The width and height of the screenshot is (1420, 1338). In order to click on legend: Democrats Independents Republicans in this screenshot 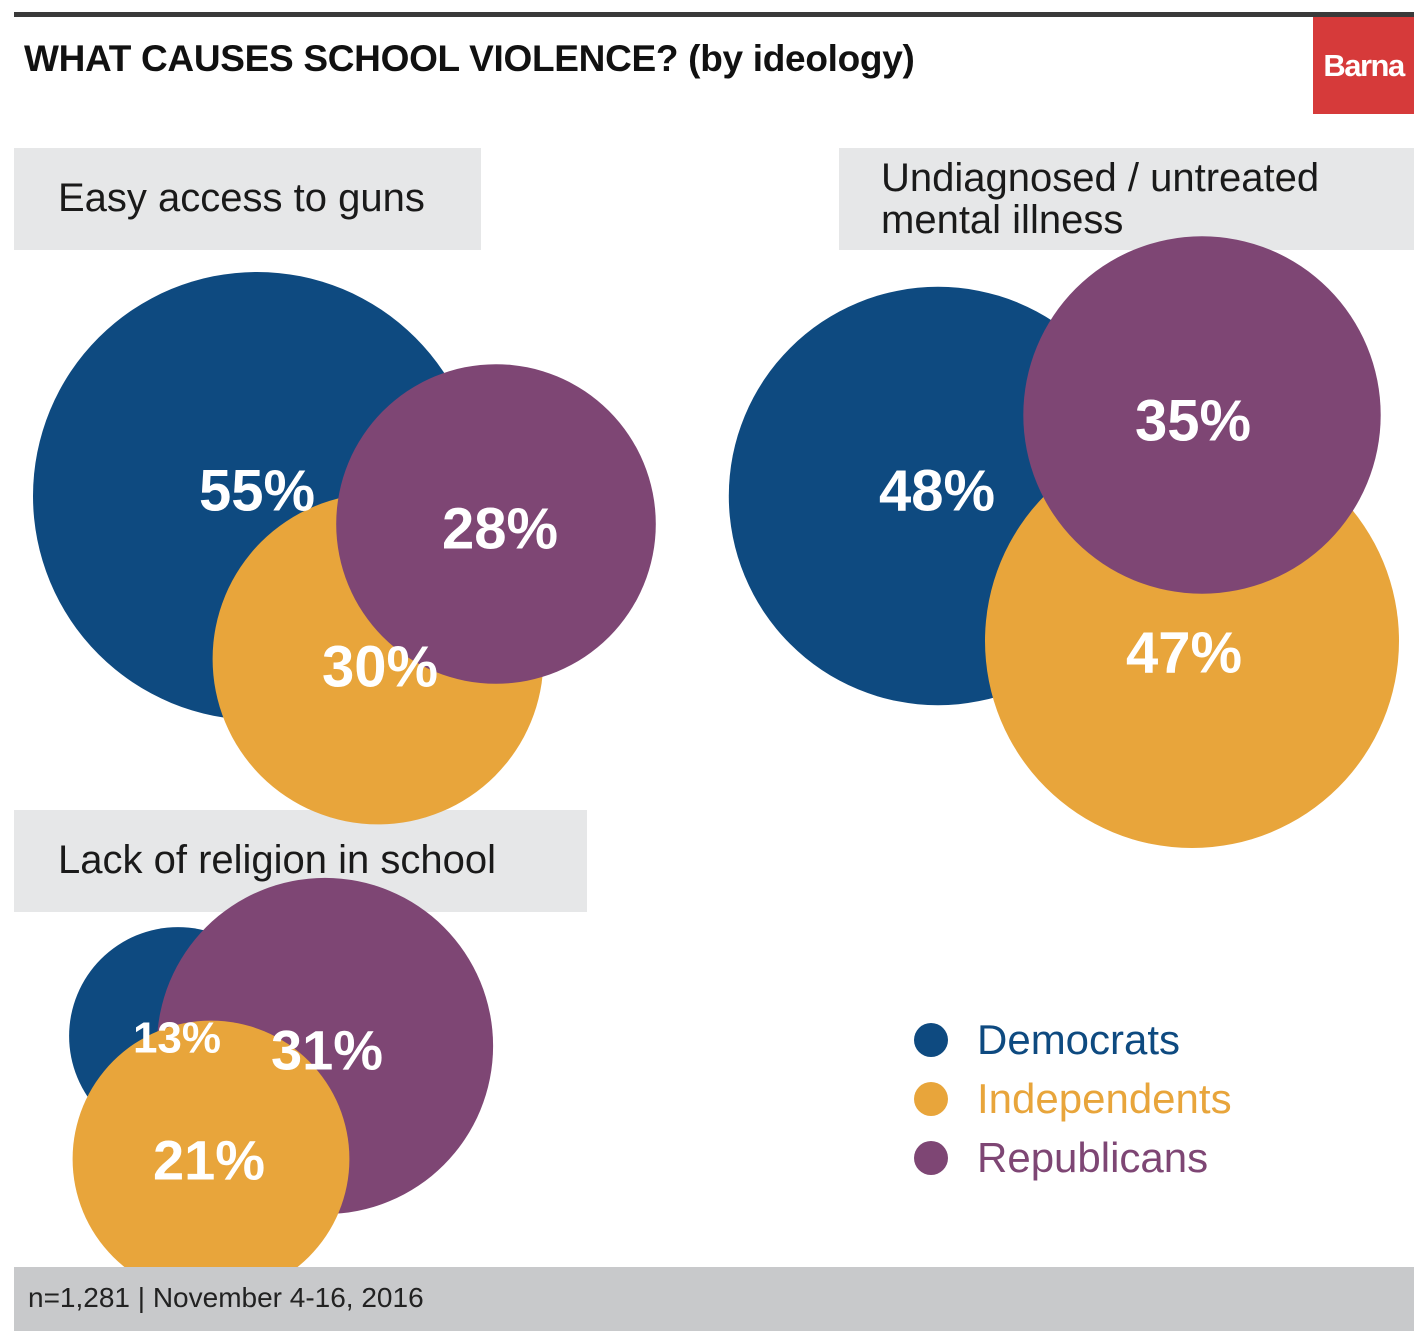, I will do `click(1073, 1098)`.